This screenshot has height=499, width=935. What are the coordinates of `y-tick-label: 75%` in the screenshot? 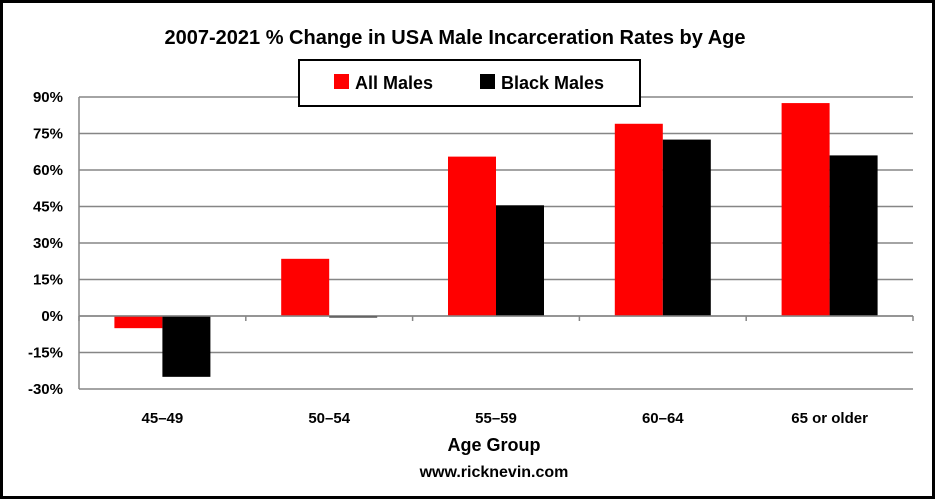 It's located at (48, 134).